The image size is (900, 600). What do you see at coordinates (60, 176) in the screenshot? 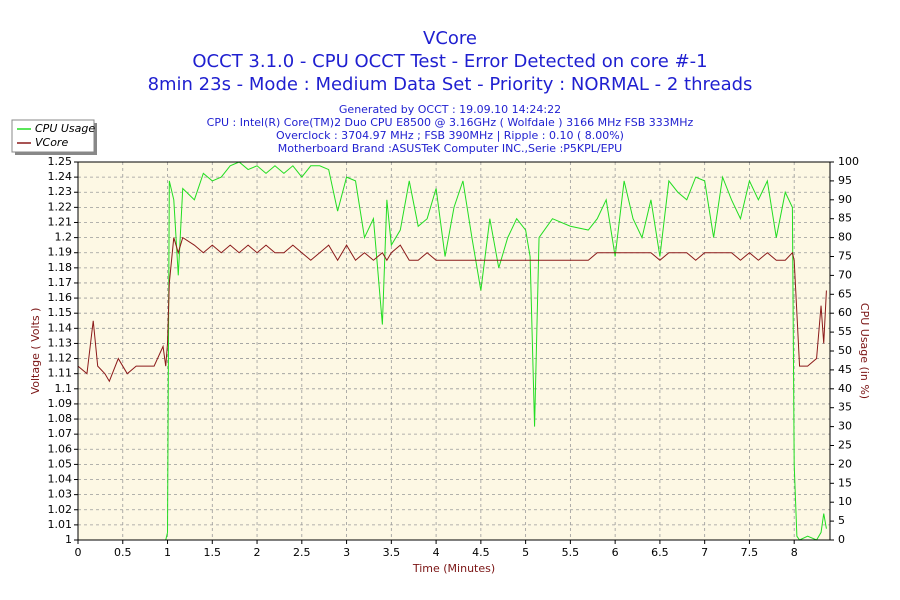
I see `y-tick-label: 1.24` at bounding box center [60, 176].